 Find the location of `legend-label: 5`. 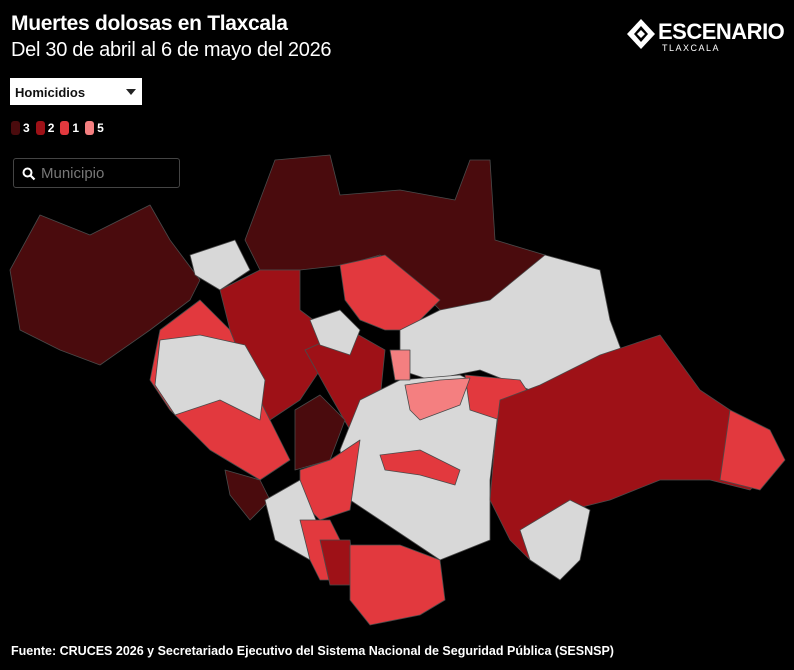

legend-label: 5 is located at coordinates (100, 128).